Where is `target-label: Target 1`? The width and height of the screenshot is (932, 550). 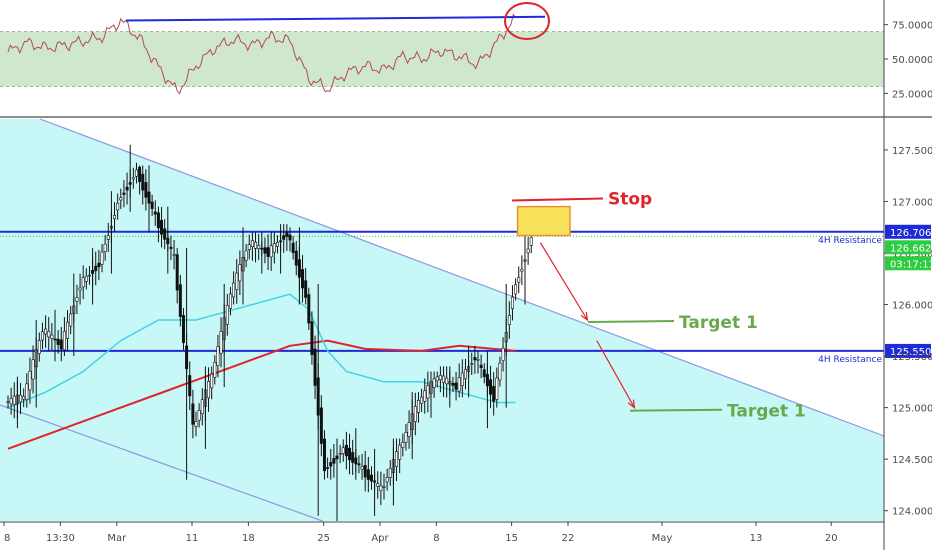
target-label: Target 1 is located at coordinates (718, 323).